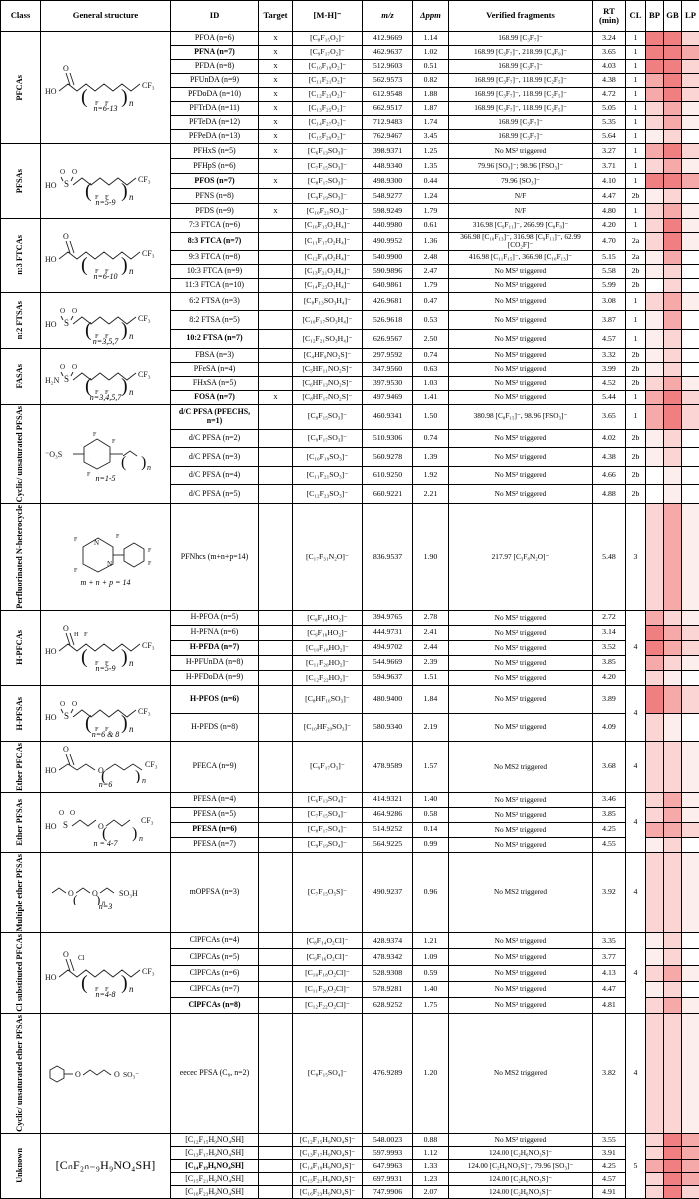 The width and height of the screenshot is (699, 1199). Describe the element at coordinates (609, 95) in the screenshot. I see `rt-value: 4.72` at that location.